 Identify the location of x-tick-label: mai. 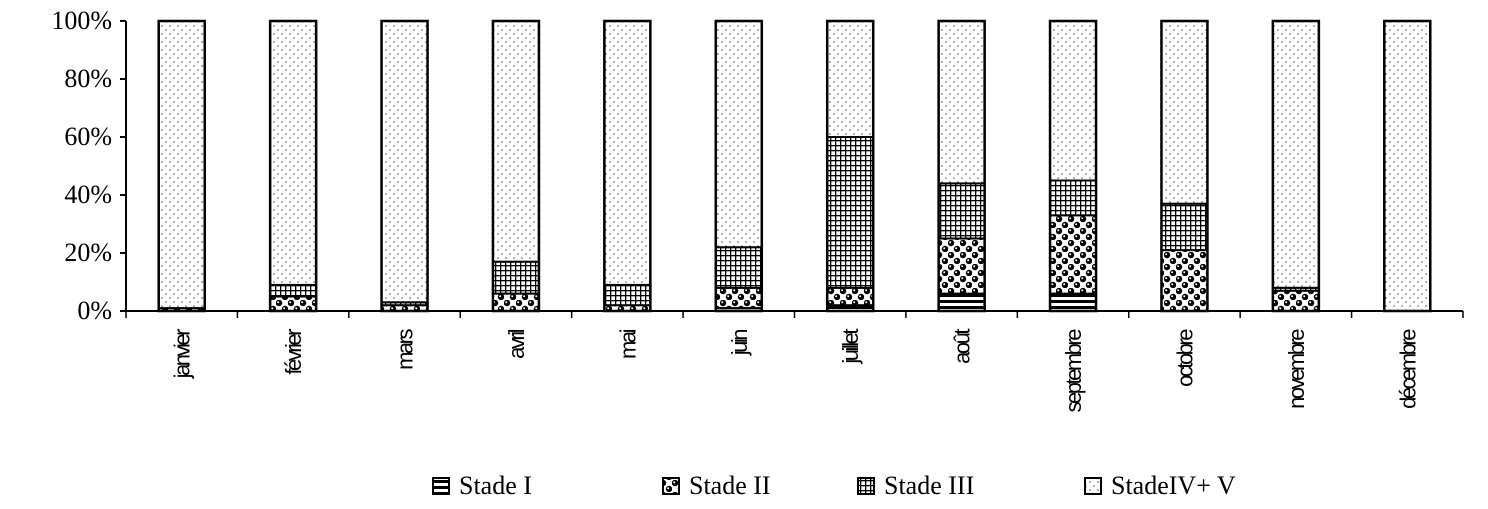
(627, 344).